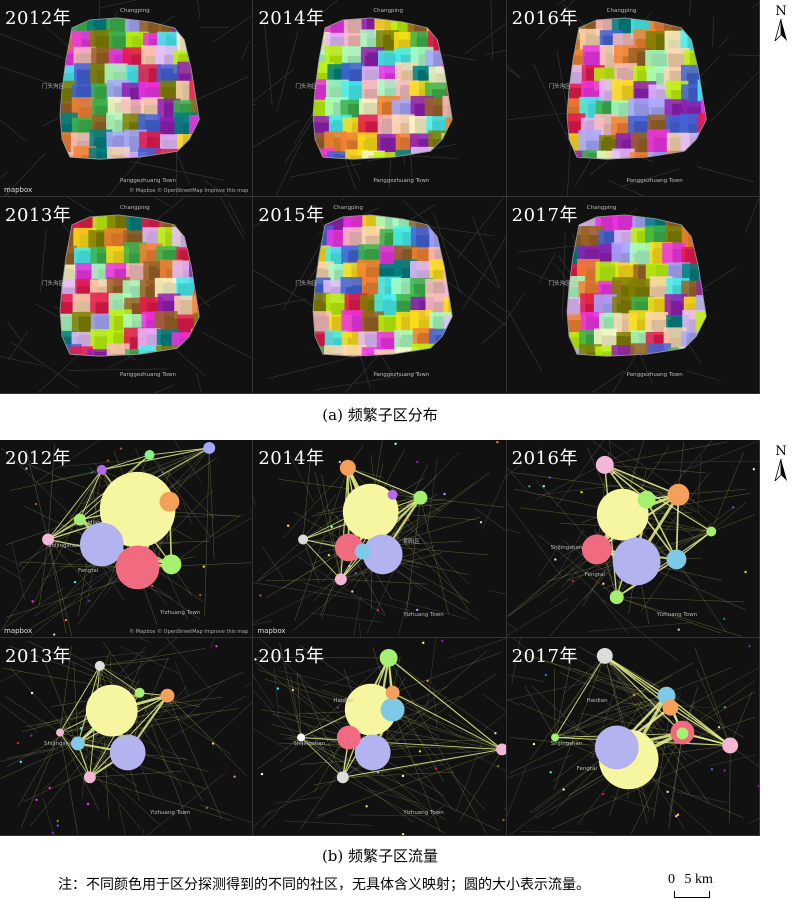 Image resolution: width=796 pixels, height=900 pixels. I want to click on map-panel-2014: 2014年 Changping 门头沟区 Panggezhuang Town, so click(380, 98).